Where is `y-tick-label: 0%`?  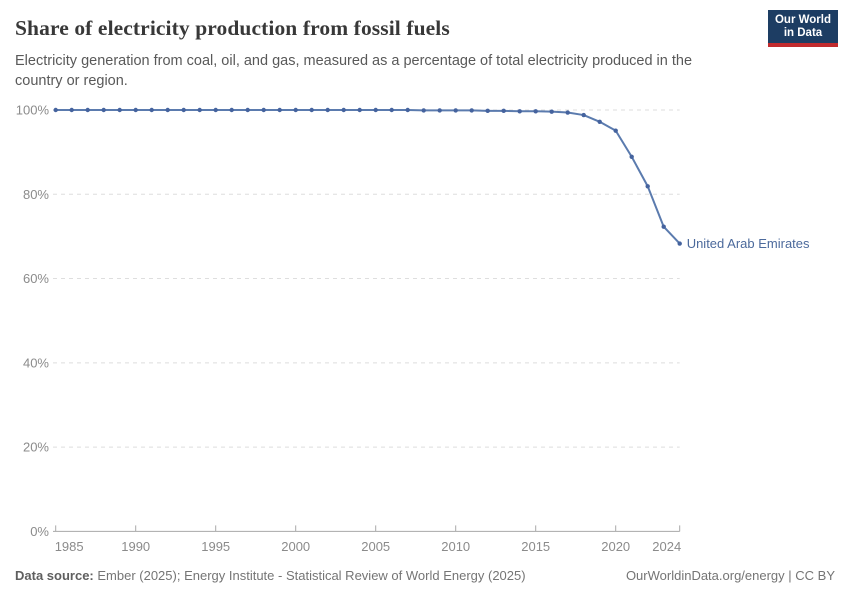 y-tick-label: 0% is located at coordinates (39, 531).